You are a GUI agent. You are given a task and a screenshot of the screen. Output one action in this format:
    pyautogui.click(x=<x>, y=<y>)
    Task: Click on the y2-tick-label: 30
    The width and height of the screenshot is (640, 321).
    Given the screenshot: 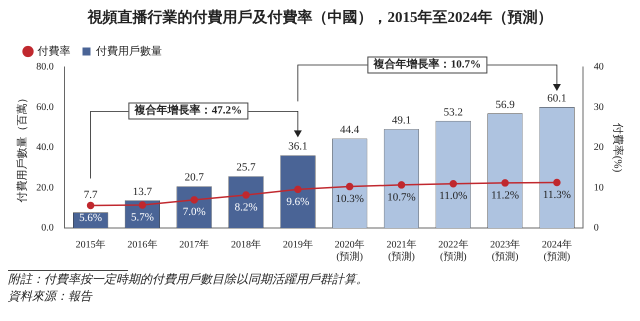 What is the action you would take?
    pyautogui.click(x=599, y=107)
    